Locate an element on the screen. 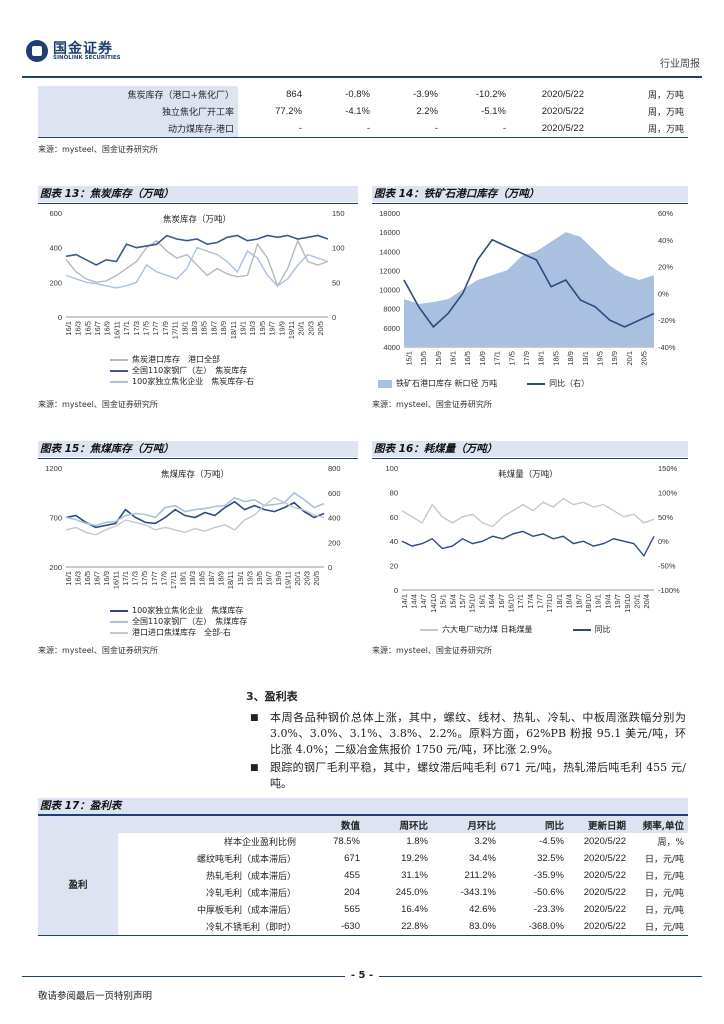 This screenshot has width=724, height=1024. x-tick-label: 18/5 is located at coordinates (202, 578).